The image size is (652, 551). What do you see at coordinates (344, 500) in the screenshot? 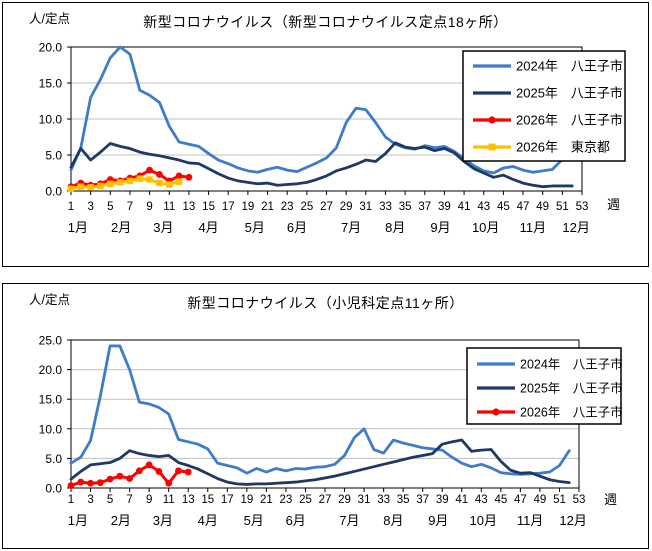
I see `x-tick-label: 29` at bounding box center [344, 500].